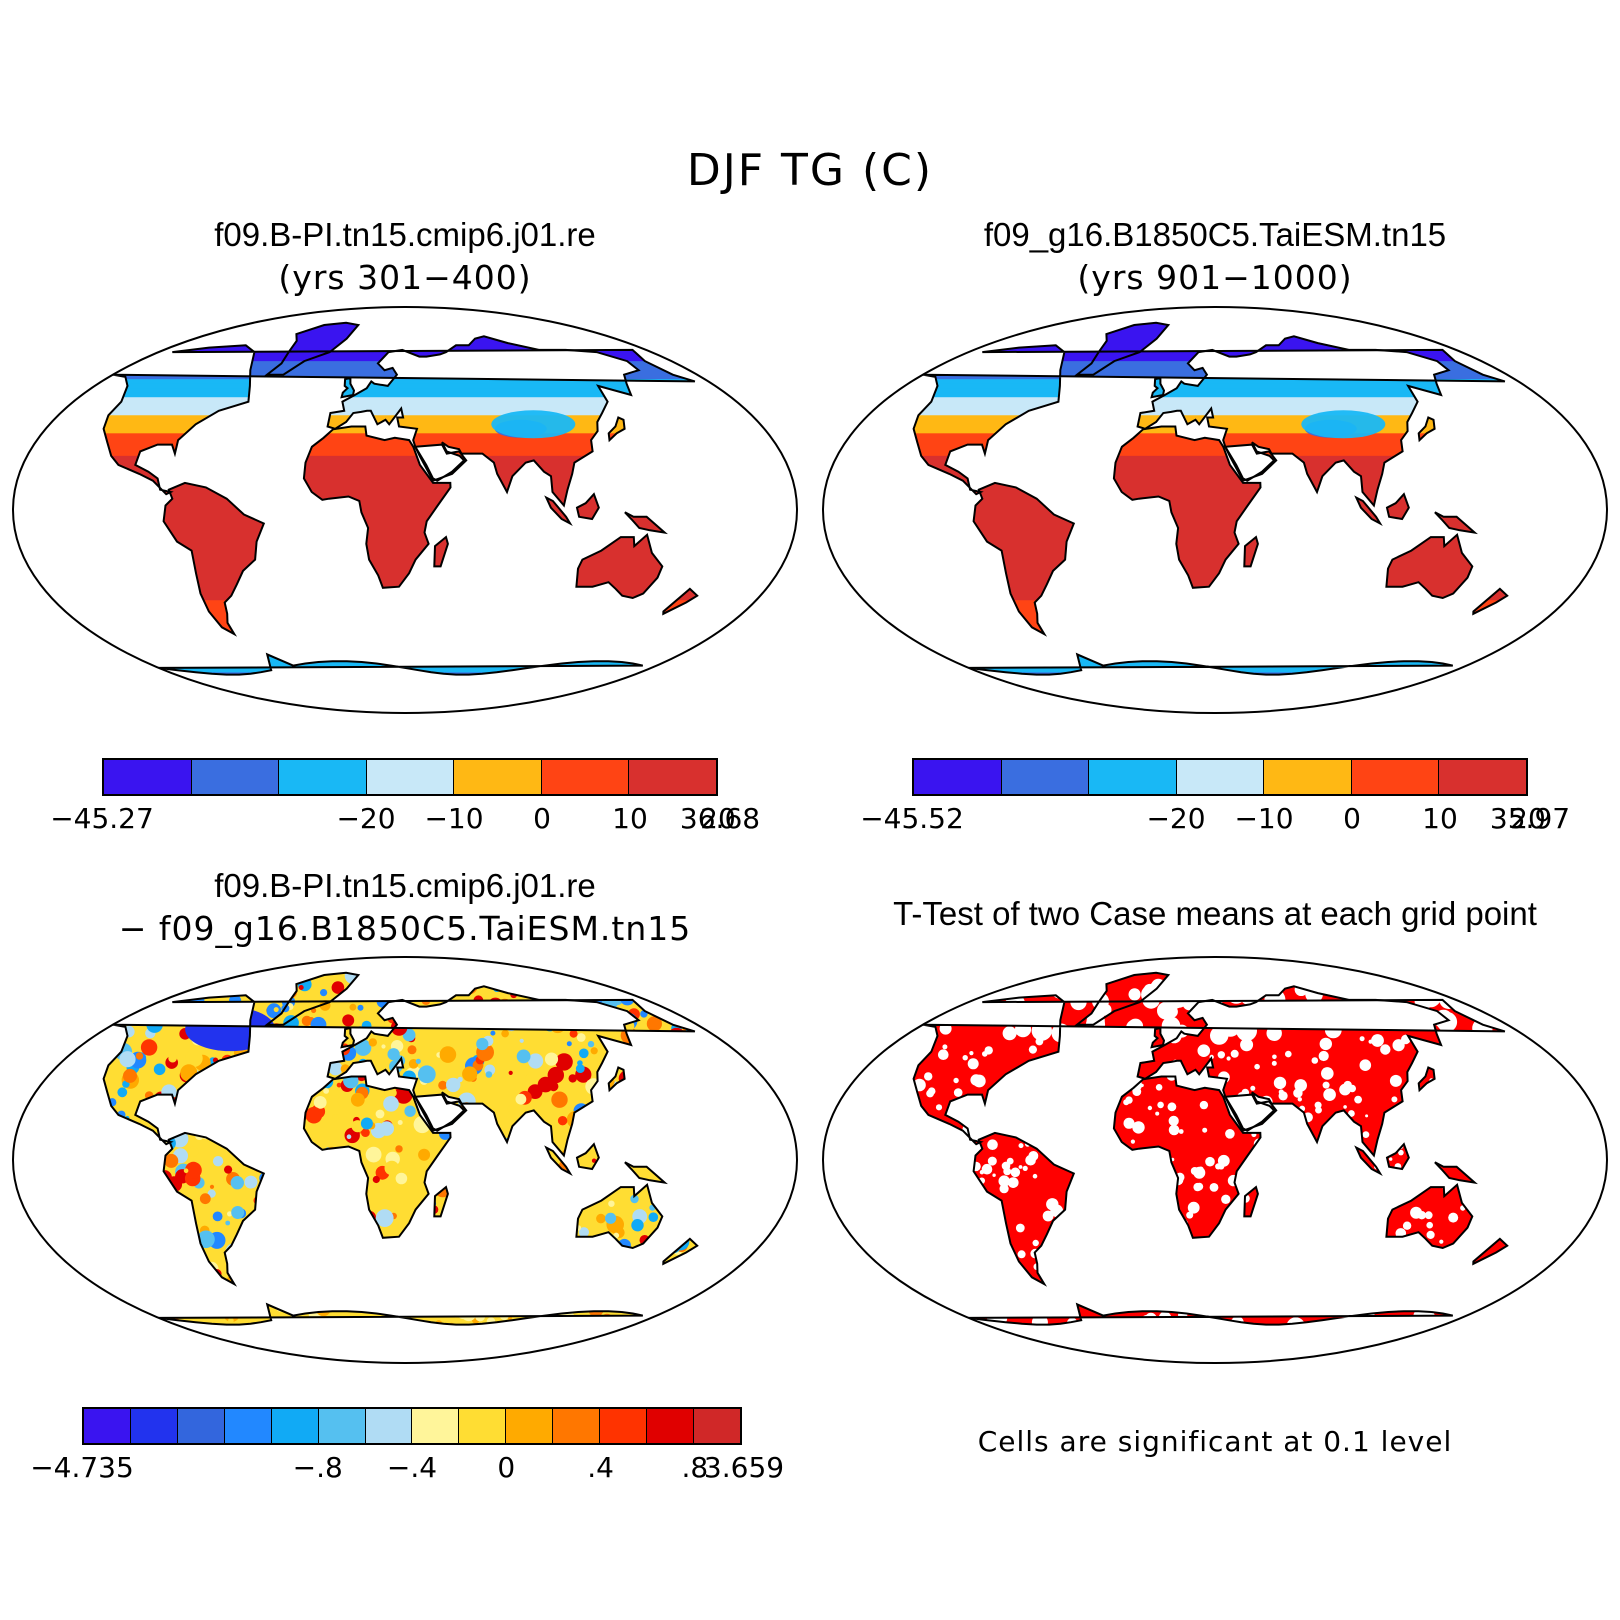 The width and height of the screenshot is (1620, 1620). I want to click on panel-1-map, so click(405, 510).